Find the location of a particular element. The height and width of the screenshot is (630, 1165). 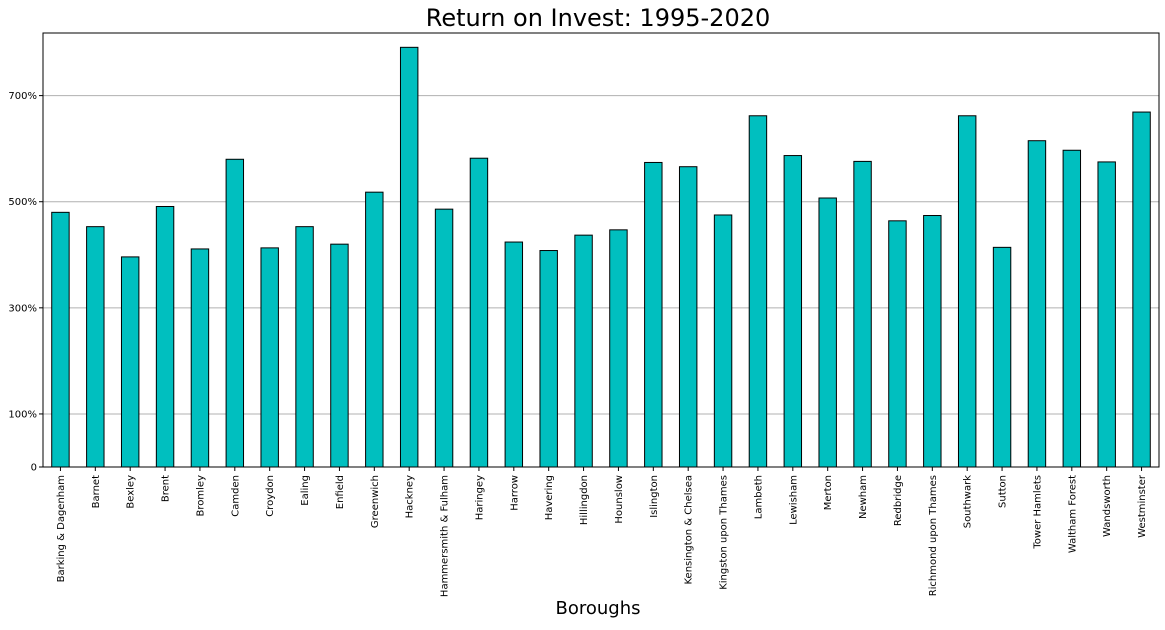

y-tick-label: 0 is located at coordinates (34, 468).